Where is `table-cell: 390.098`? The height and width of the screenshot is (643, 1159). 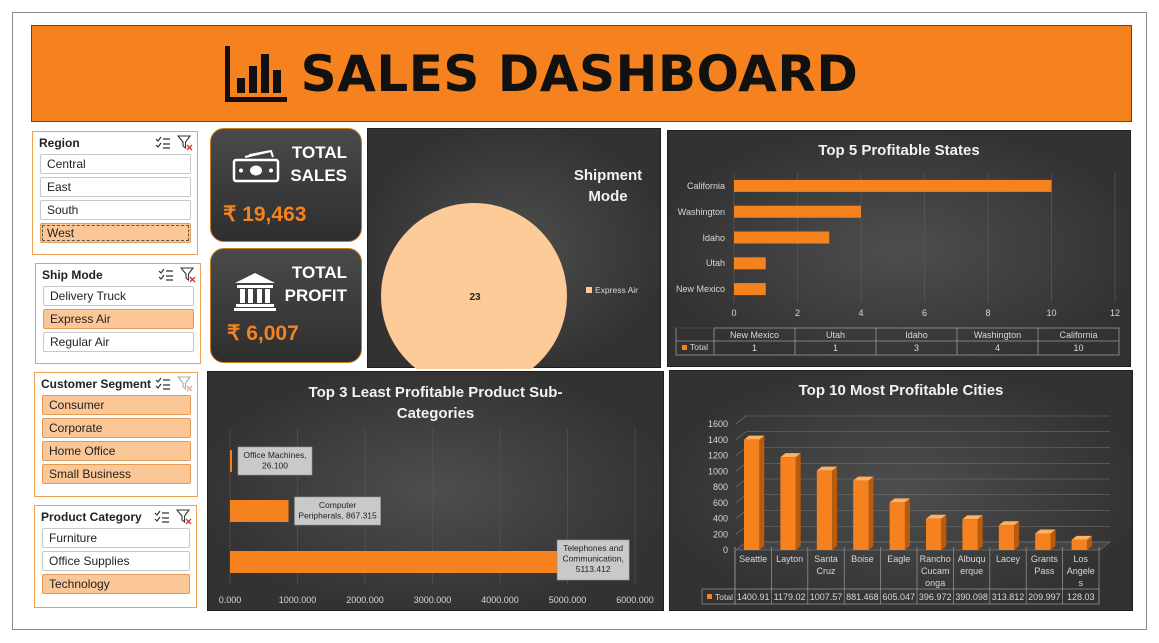 table-cell: 390.098 is located at coordinates (971, 597).